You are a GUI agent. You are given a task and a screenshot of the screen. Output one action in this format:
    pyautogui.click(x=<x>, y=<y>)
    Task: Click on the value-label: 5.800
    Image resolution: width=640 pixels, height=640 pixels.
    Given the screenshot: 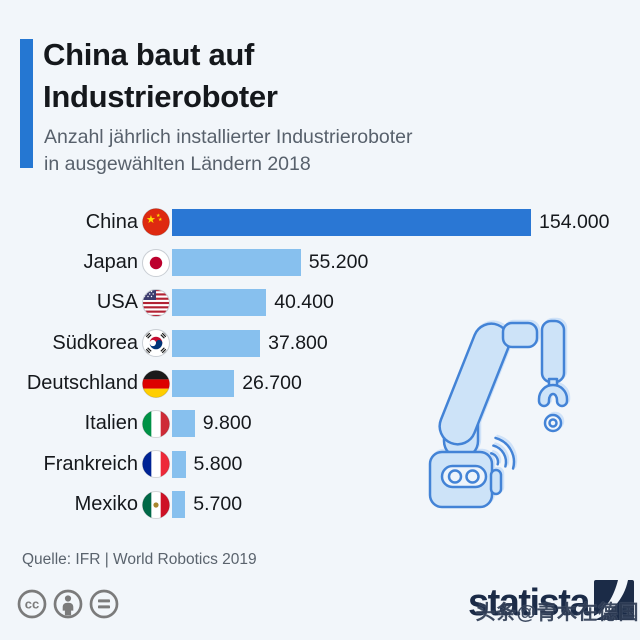 What is the action you would take?
    pyautogui.click(x=218, y=463)
    